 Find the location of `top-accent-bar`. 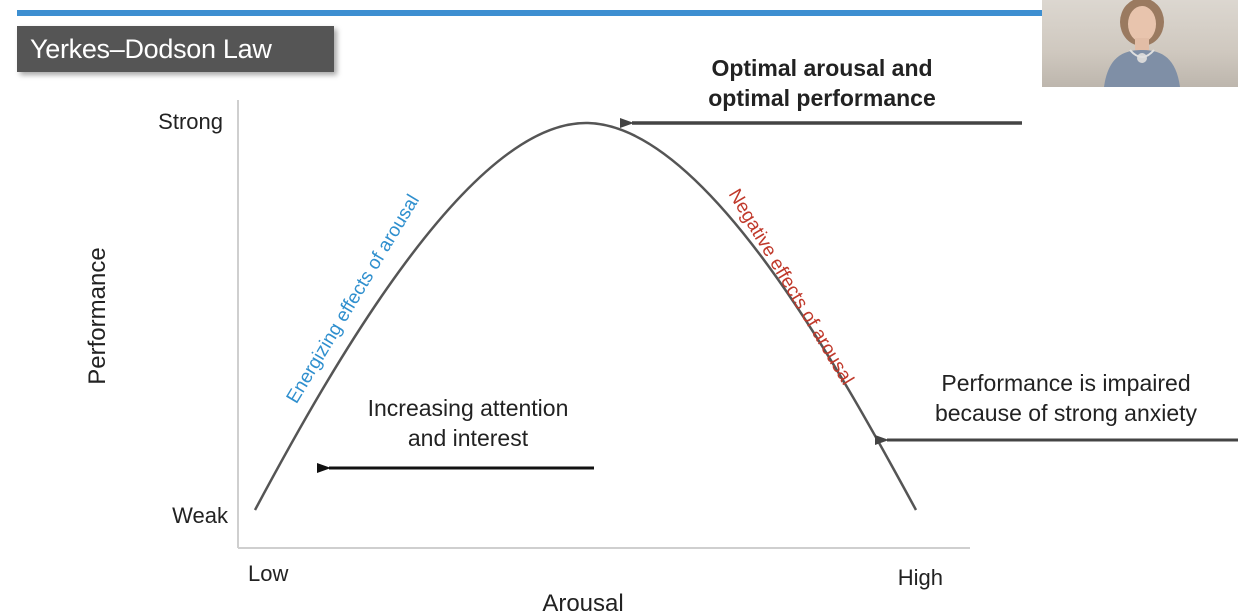

top-accent-bar is located at coordinates (529, 13).